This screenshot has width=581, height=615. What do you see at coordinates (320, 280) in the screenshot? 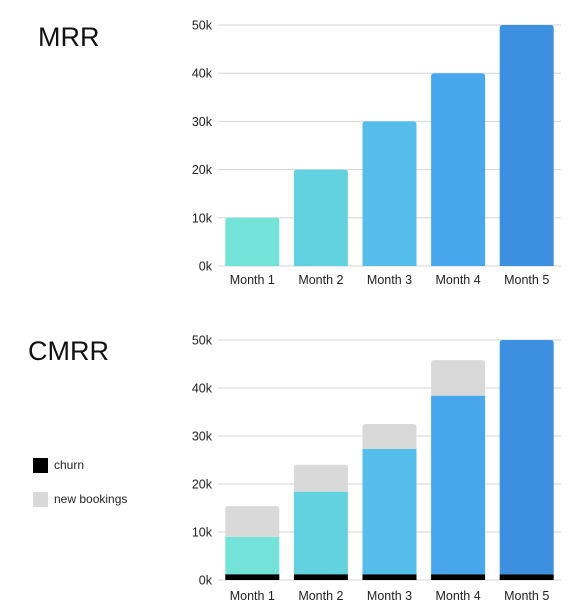
I see `mrr-x-tick-label: Month 2` at bounding box center [320, 280].